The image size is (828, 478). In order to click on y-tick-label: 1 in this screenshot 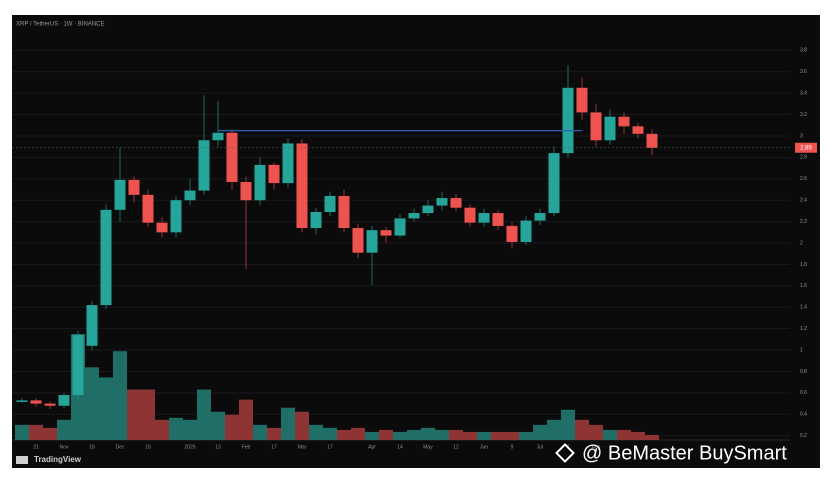, I will do `click(801, 350)`.